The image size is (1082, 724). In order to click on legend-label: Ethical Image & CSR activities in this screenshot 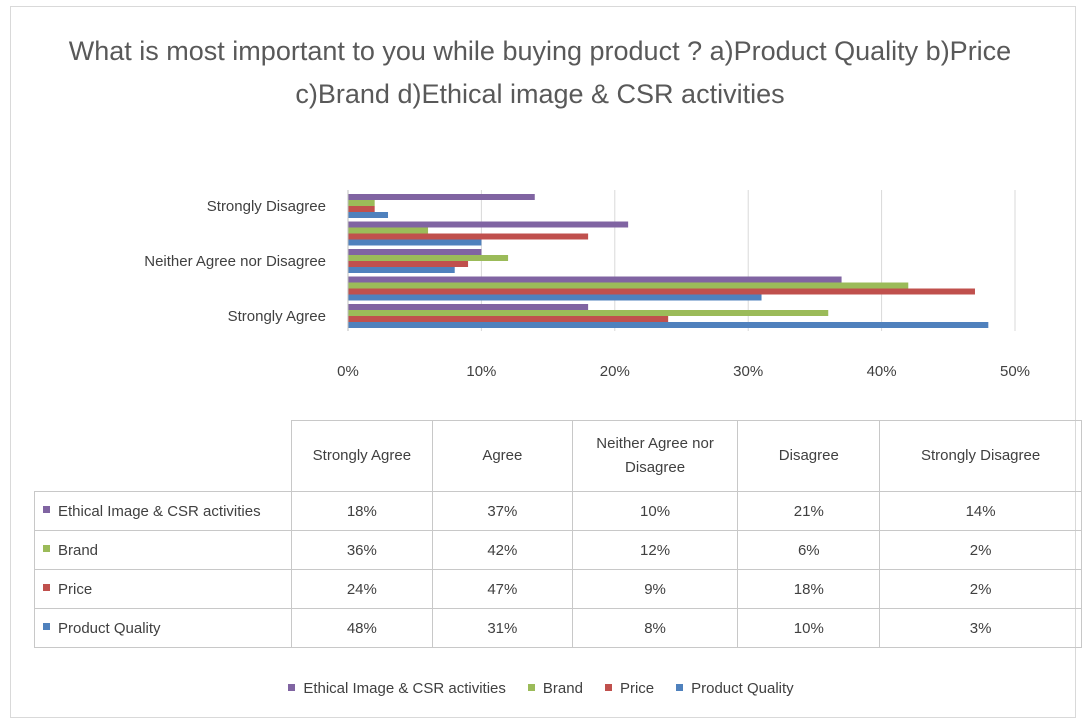, I will do `click(404, 688)`.